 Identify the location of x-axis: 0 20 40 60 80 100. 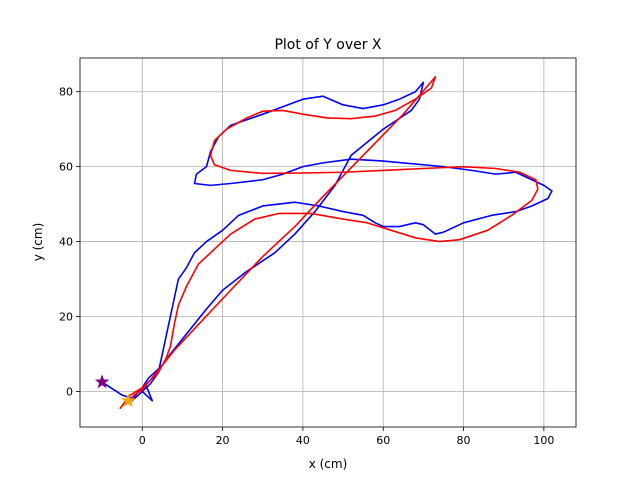
(346, 437).